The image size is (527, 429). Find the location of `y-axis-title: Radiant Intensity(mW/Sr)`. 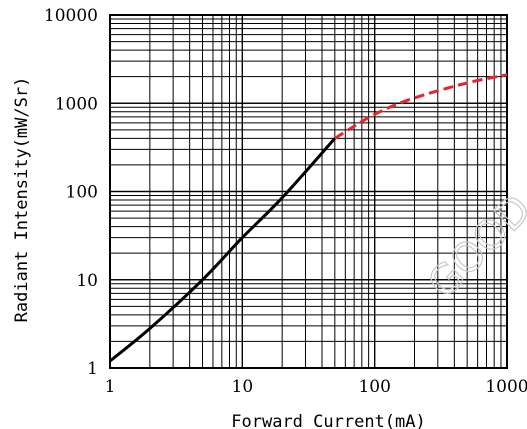

y-axis-title: Radiant Intensity(mW/Sr) is located at coordinates (22, 200).